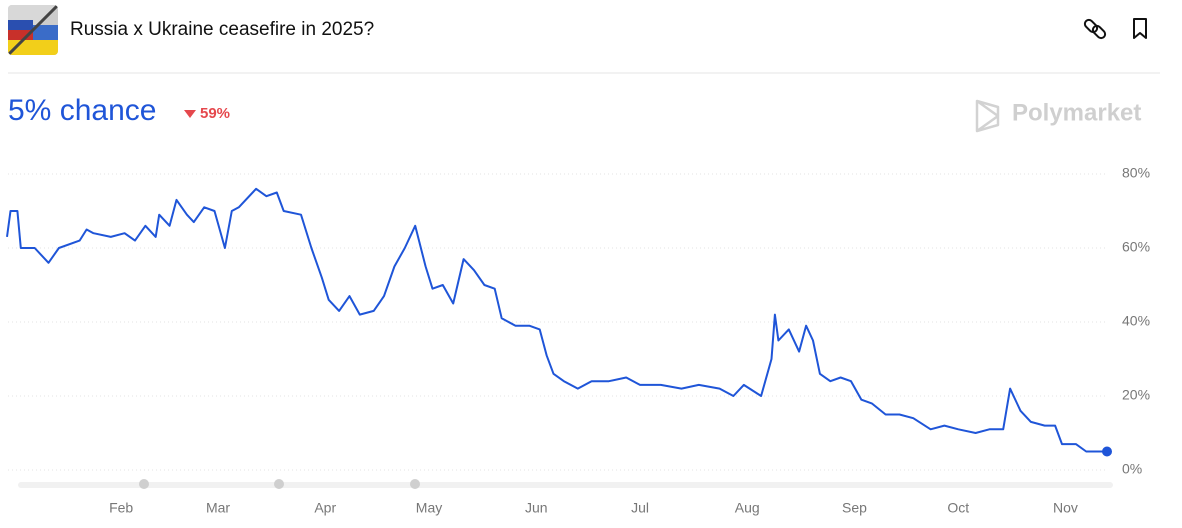 This screenshot has width=1182, height=528. What do you see at coordinates (429, 508) in the screenshot?
I see `x-tick-label: May` at bounding box center [429, 508].